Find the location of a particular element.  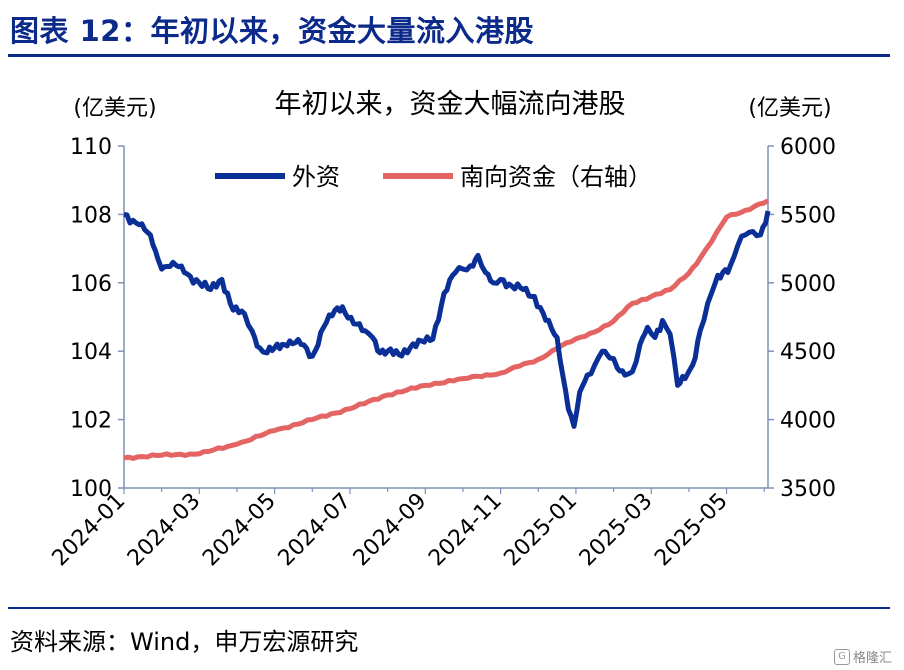

header-rule is located at coordinates (449, 55).